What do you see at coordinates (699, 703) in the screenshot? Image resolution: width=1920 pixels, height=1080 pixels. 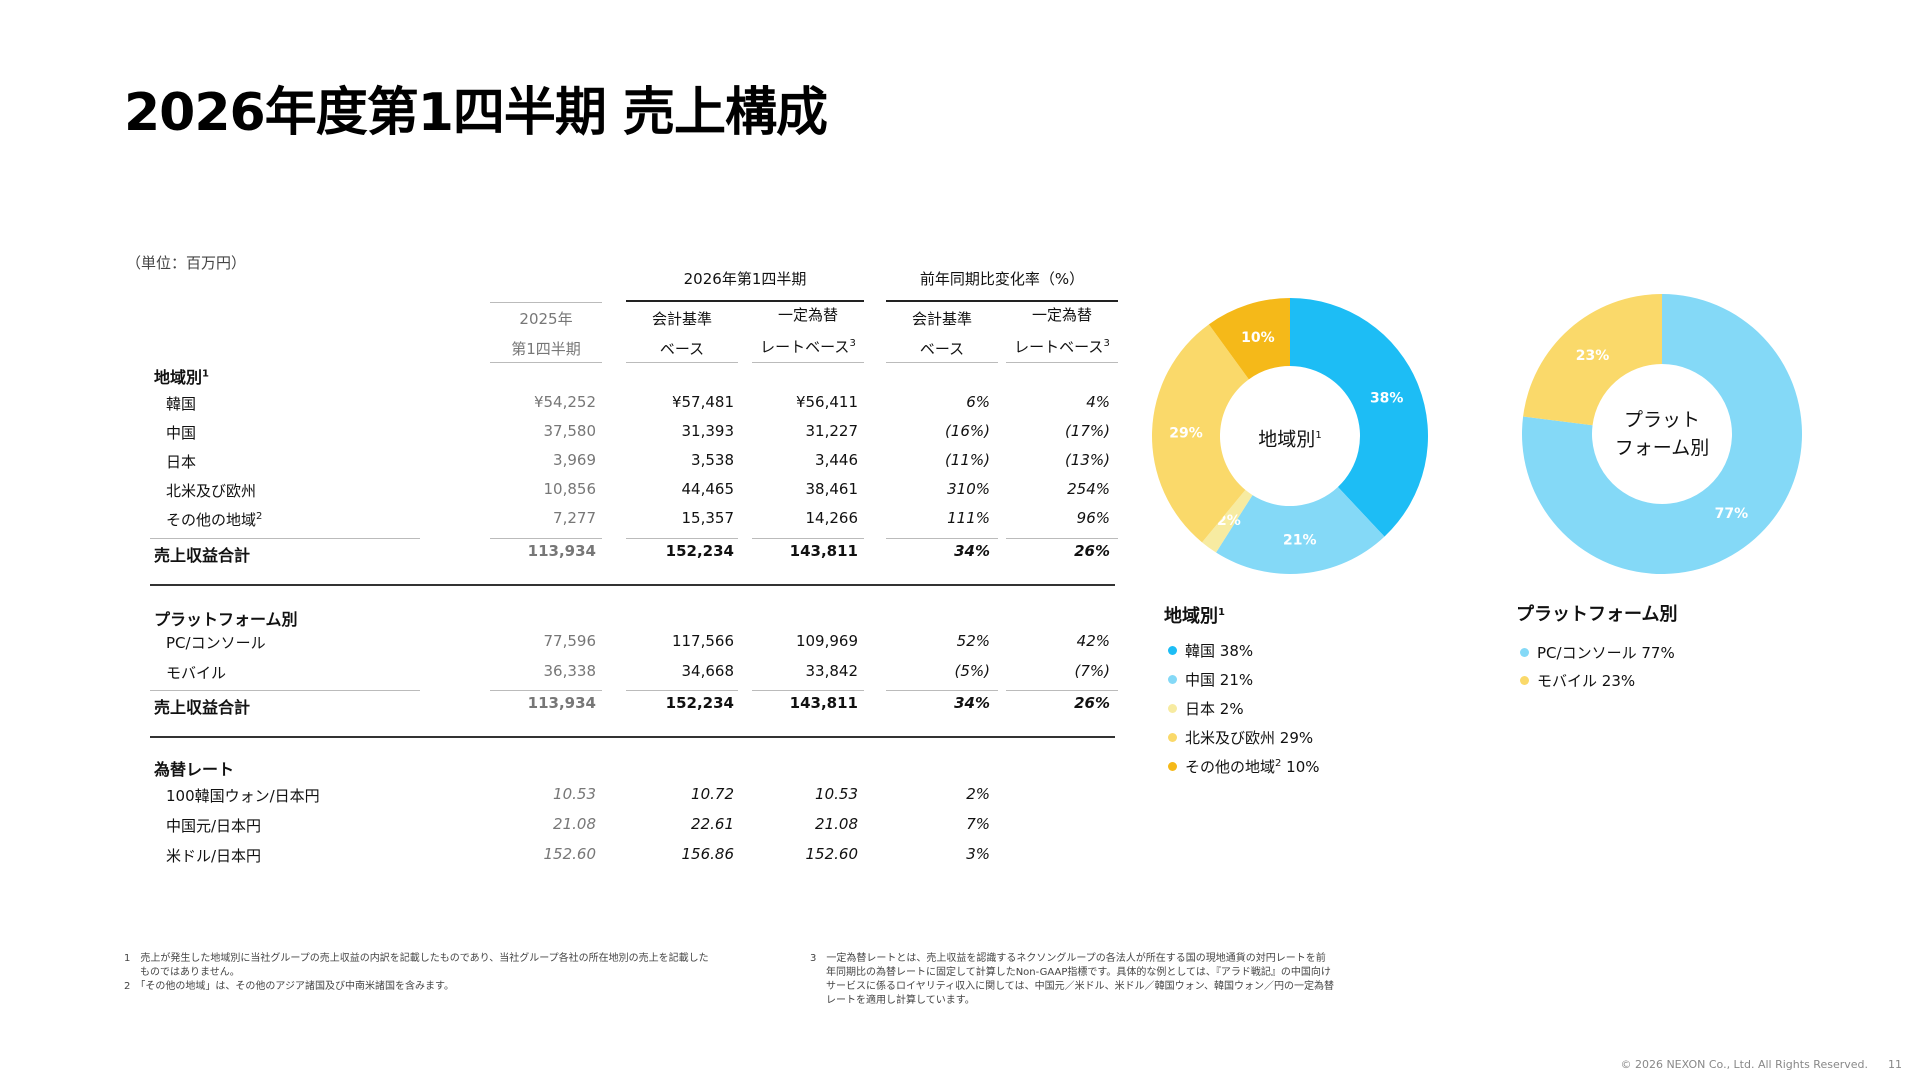 I see `platform-total-accounting: 152,234` at bounding box center [699, 703].